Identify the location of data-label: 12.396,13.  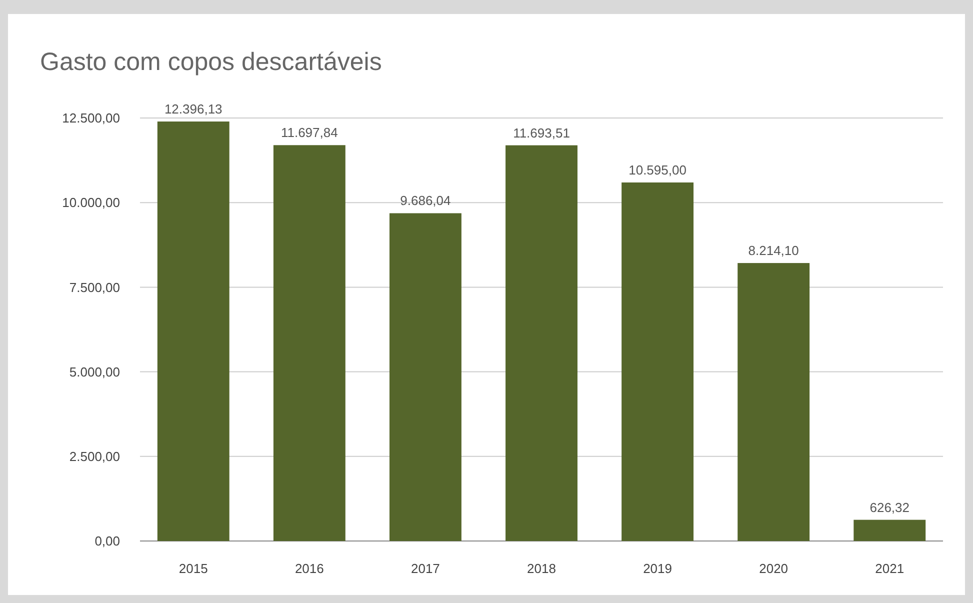
(193, 109).